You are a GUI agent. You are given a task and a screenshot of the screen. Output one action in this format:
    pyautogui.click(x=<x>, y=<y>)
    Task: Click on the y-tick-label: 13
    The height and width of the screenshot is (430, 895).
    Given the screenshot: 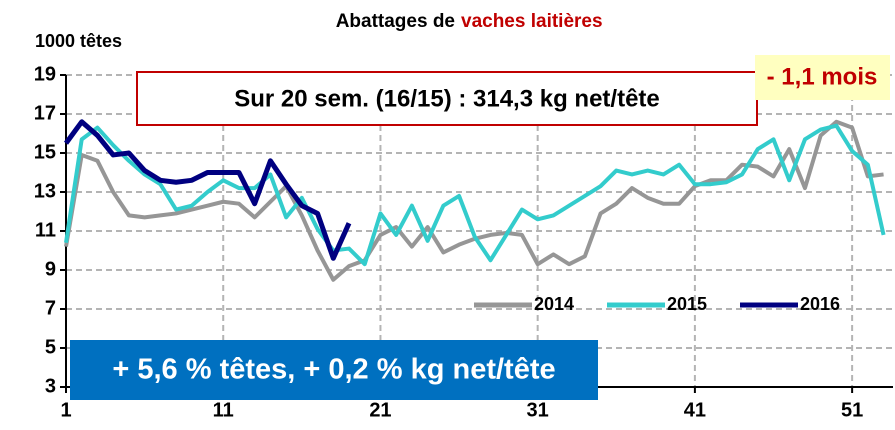 What is the action you would take?
    pyautogui.click(x=45, y=191)
    